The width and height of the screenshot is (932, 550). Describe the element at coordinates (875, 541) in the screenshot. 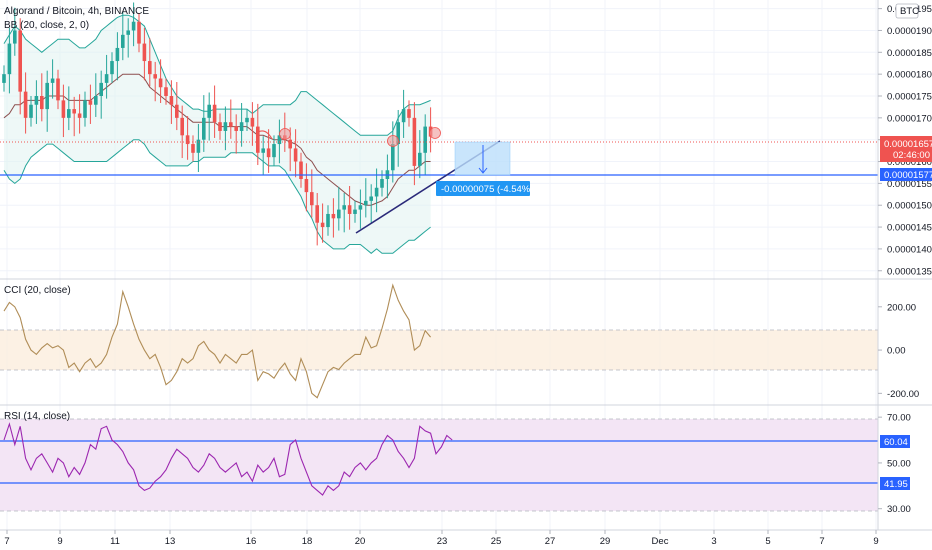

I see `time-axis-label: 9` at that location.